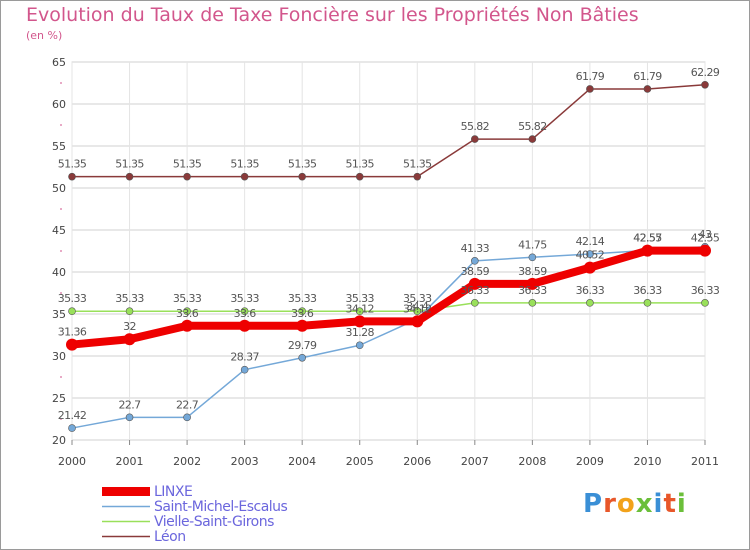 The height and width of the screenshot is (550, 750). I want to click on series-line-vielle-saint-girons, so click(388, 307).